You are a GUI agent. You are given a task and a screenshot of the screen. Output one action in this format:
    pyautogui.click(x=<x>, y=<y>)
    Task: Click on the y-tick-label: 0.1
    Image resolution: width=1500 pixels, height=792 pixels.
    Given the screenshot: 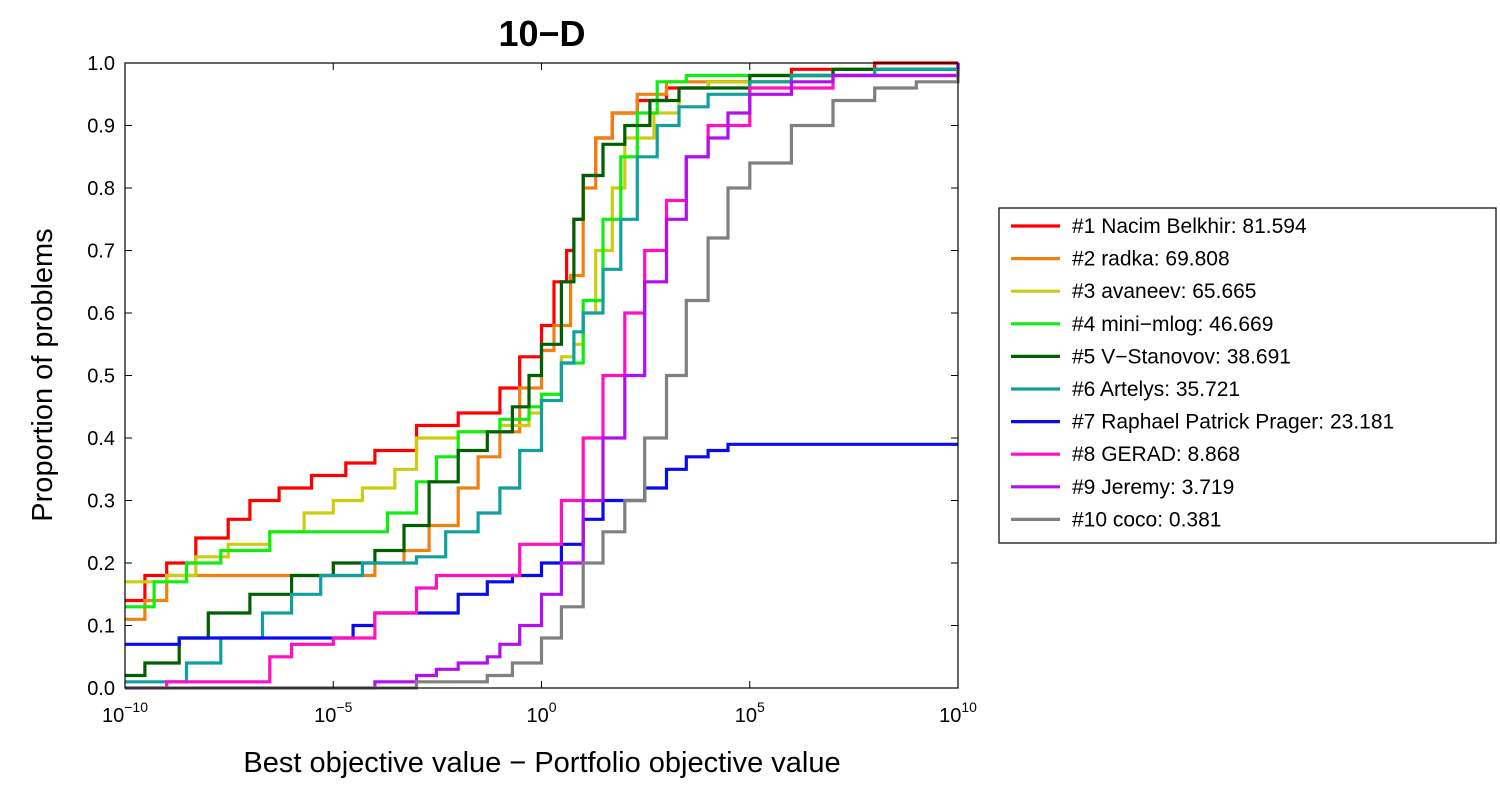 What is the action you would take?
    pyautogui.click(x=101, y=627)
    